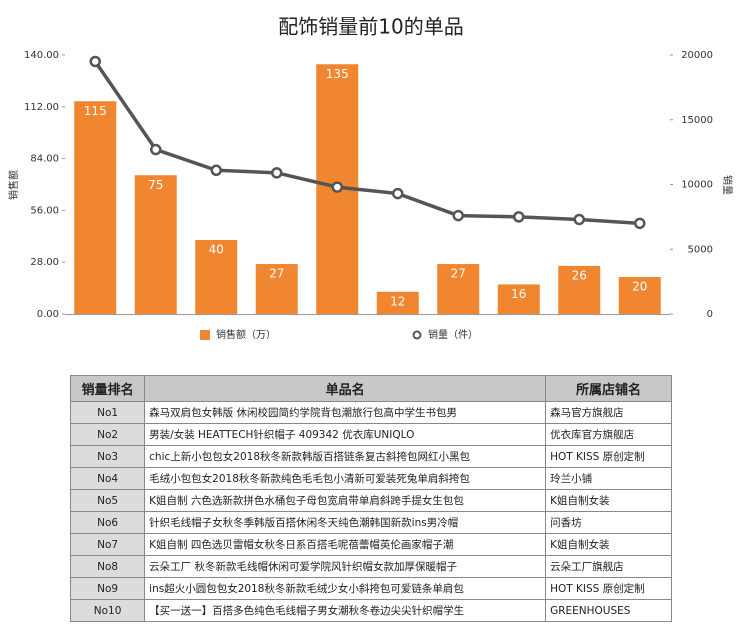  What do you see at coordinates (370, 27) in the screenshot?
I see `chart-title: 配饰销量前10的单品` at bounding box center [370, 27].